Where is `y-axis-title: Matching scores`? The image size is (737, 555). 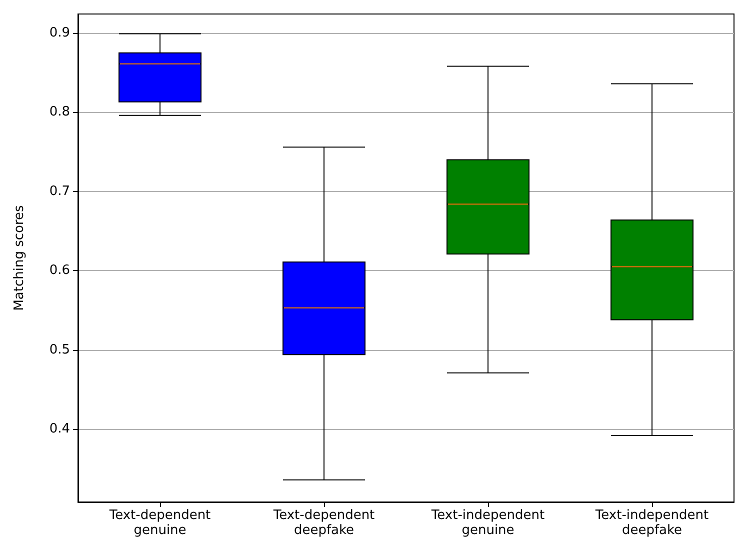
y-axis-title: Matching scores is located at coordinates (19, 257).